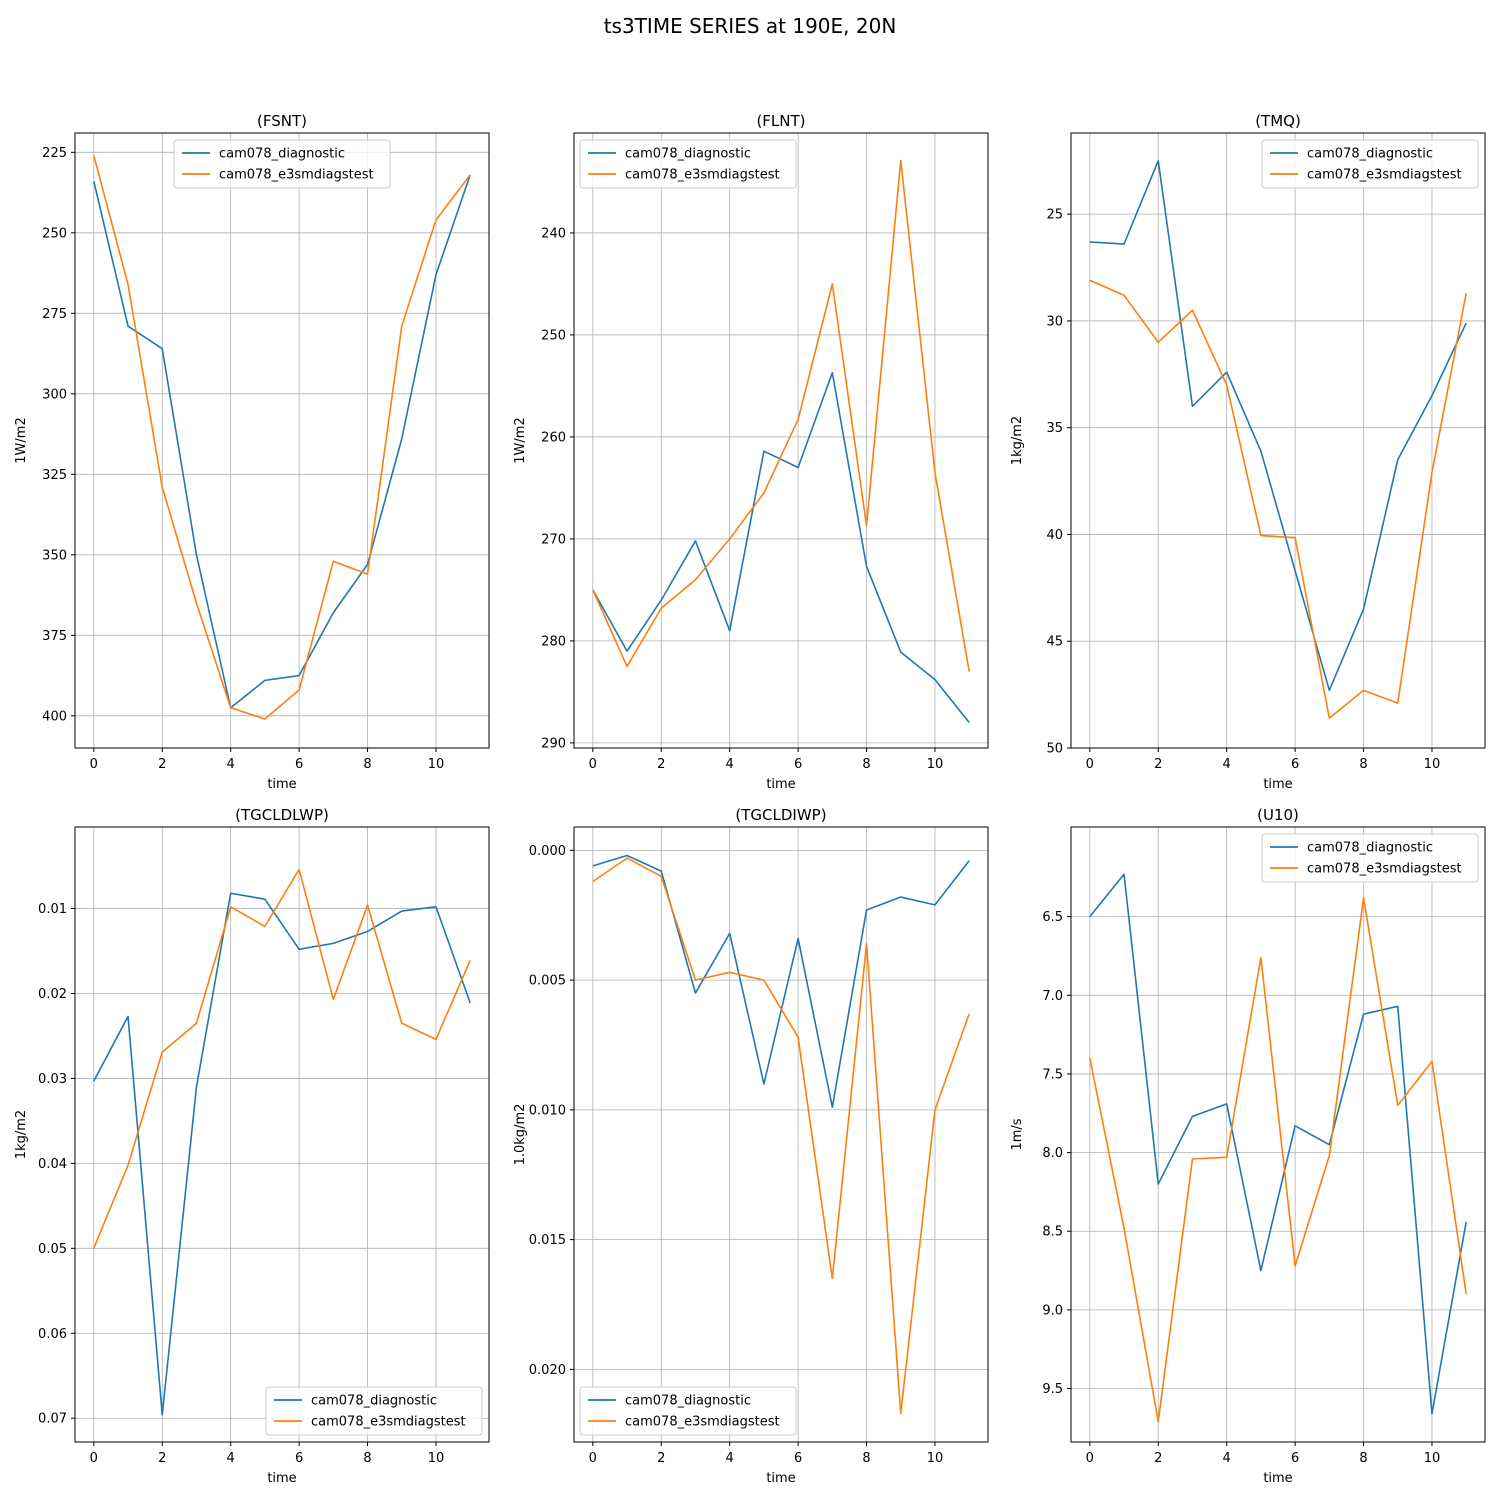  What do you see at coordinates (54, 555) in the screenshot?
I see `y-tick-label: 350` at bounding box center [54, 555].